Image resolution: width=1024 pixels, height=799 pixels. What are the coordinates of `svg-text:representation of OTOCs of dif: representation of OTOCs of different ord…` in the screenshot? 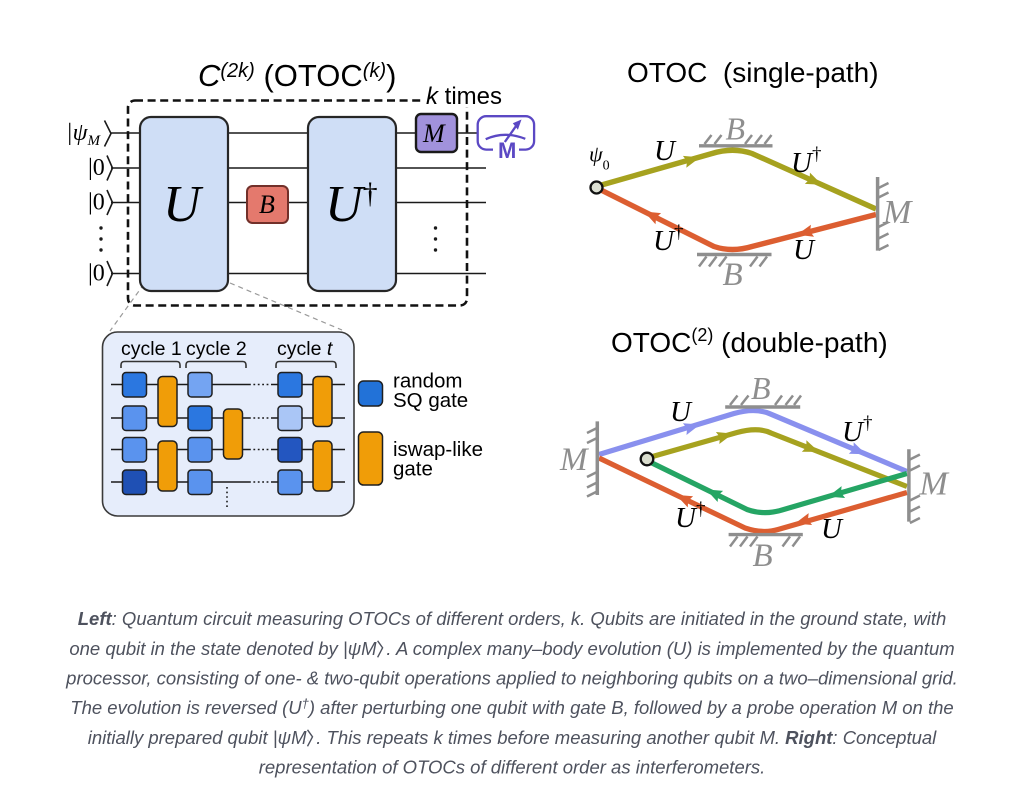 It's located at (512, 767).